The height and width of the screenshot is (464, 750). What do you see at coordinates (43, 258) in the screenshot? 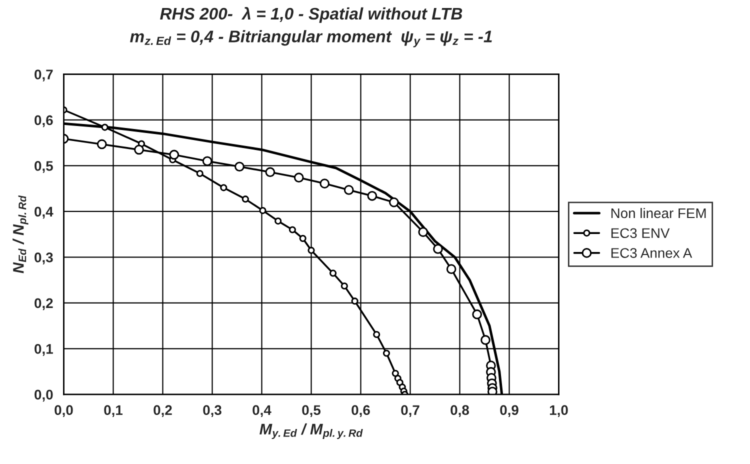
I see `y-tick-label: 0,3` at bounding box center [43, 258].